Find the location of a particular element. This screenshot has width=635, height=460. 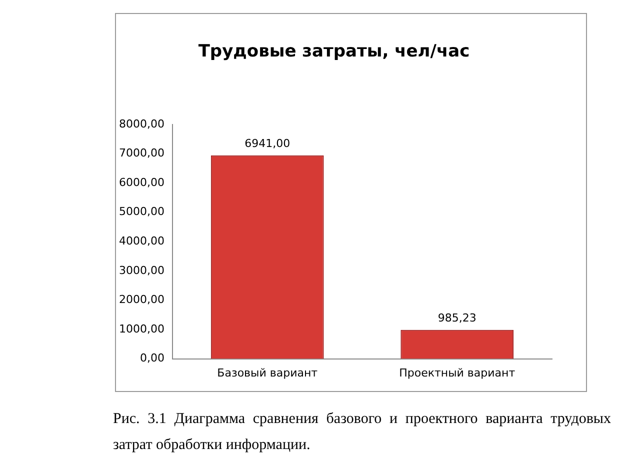

data-label: 985,23 is located at coordinates (457, 317).